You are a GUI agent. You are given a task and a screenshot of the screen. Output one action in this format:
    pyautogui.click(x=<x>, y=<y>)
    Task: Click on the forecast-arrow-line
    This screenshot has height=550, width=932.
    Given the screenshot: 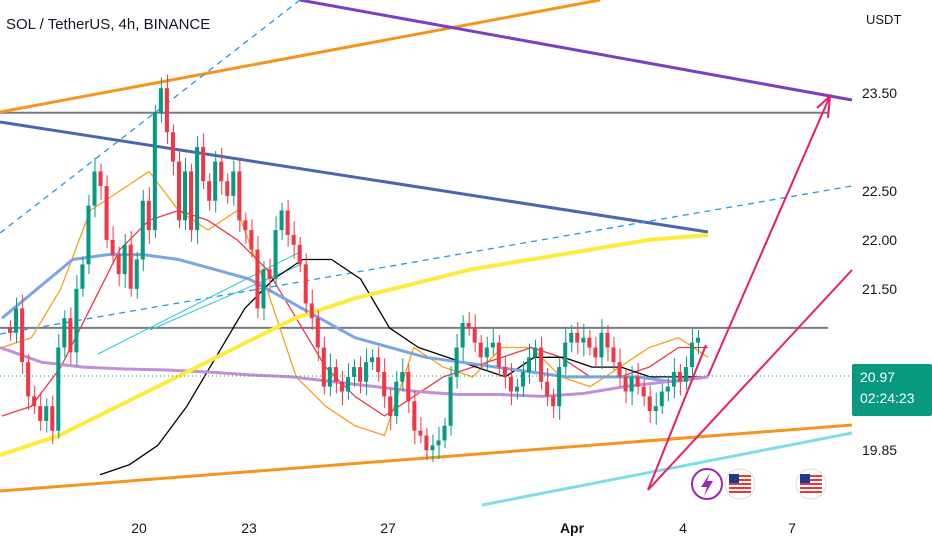 What is the action you would take?
    pyautogui.click(x=769, y=236)
    